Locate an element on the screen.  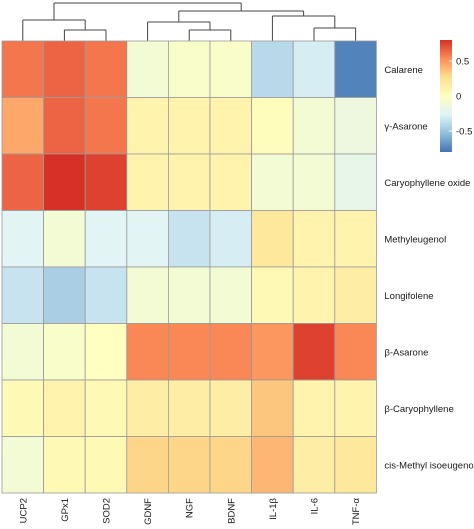
column-label-il-6: IL-6 is located at coordinates (315, 506).